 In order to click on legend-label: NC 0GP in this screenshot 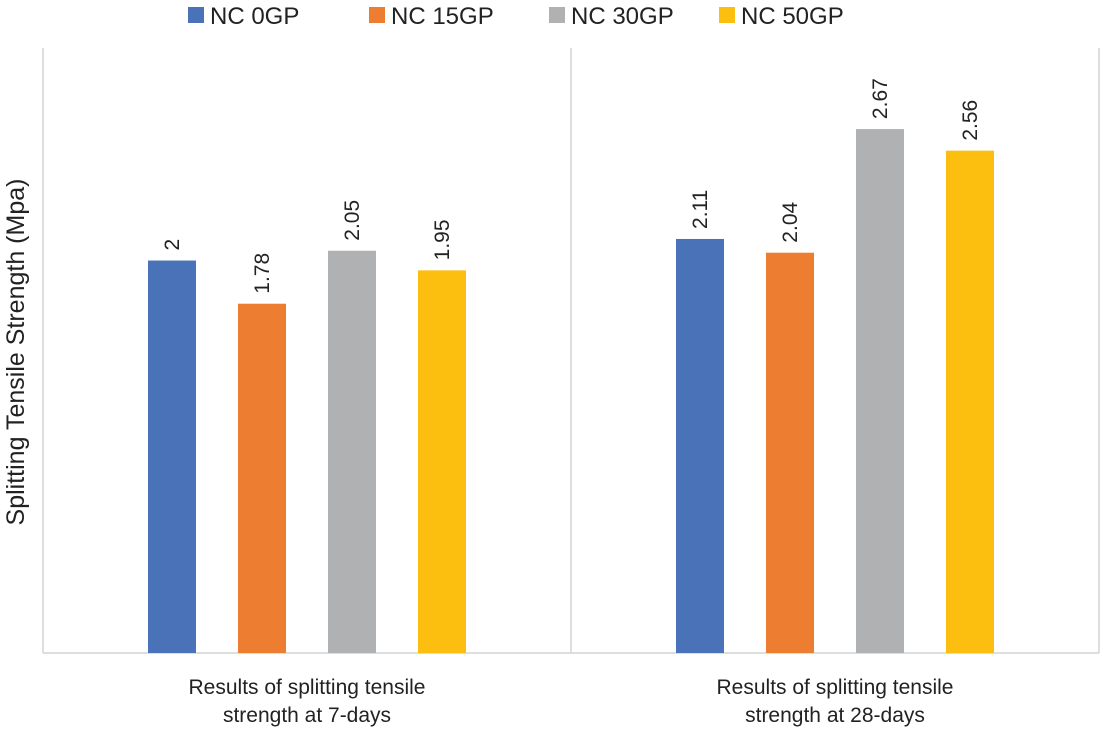, I will do `click(254, 16)`.